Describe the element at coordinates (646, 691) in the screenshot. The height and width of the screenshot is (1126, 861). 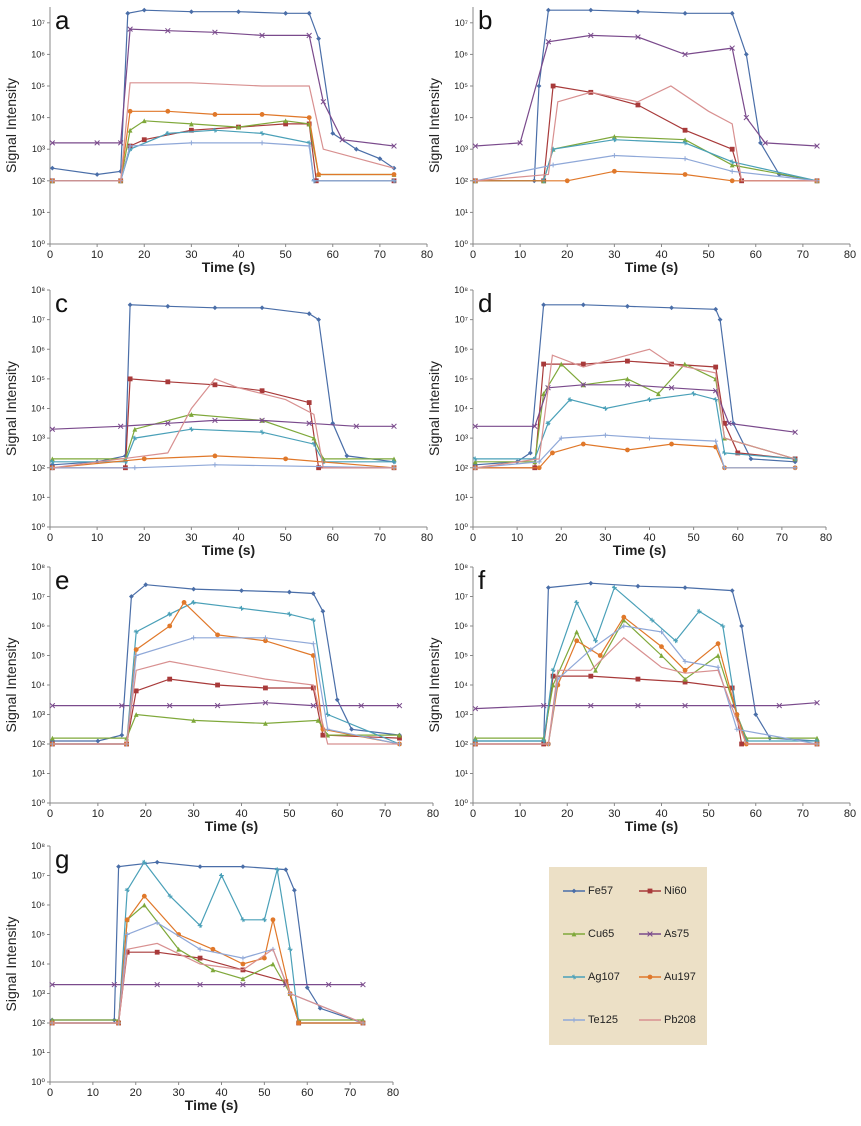
I see `series-pb208` at that location.